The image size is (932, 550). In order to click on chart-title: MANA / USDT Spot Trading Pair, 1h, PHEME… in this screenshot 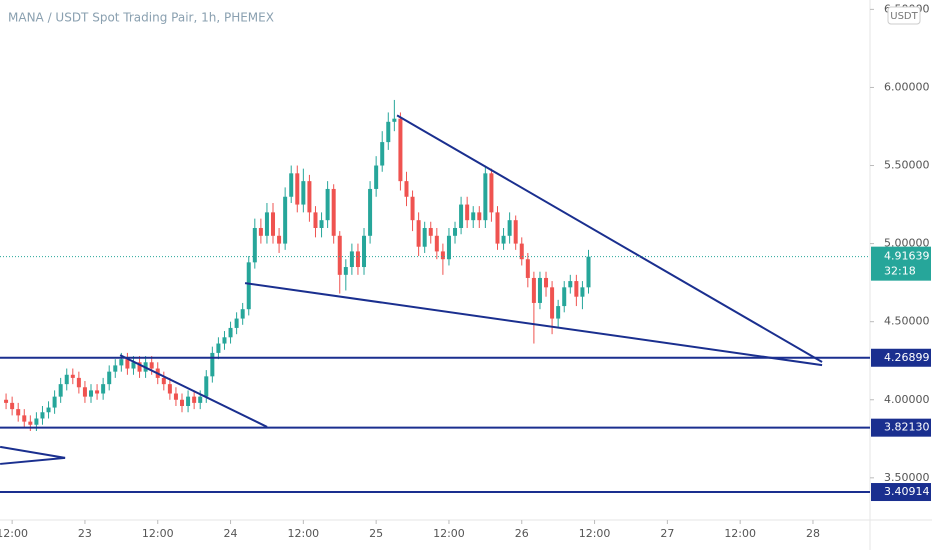, I will do `click(141, 18)`.